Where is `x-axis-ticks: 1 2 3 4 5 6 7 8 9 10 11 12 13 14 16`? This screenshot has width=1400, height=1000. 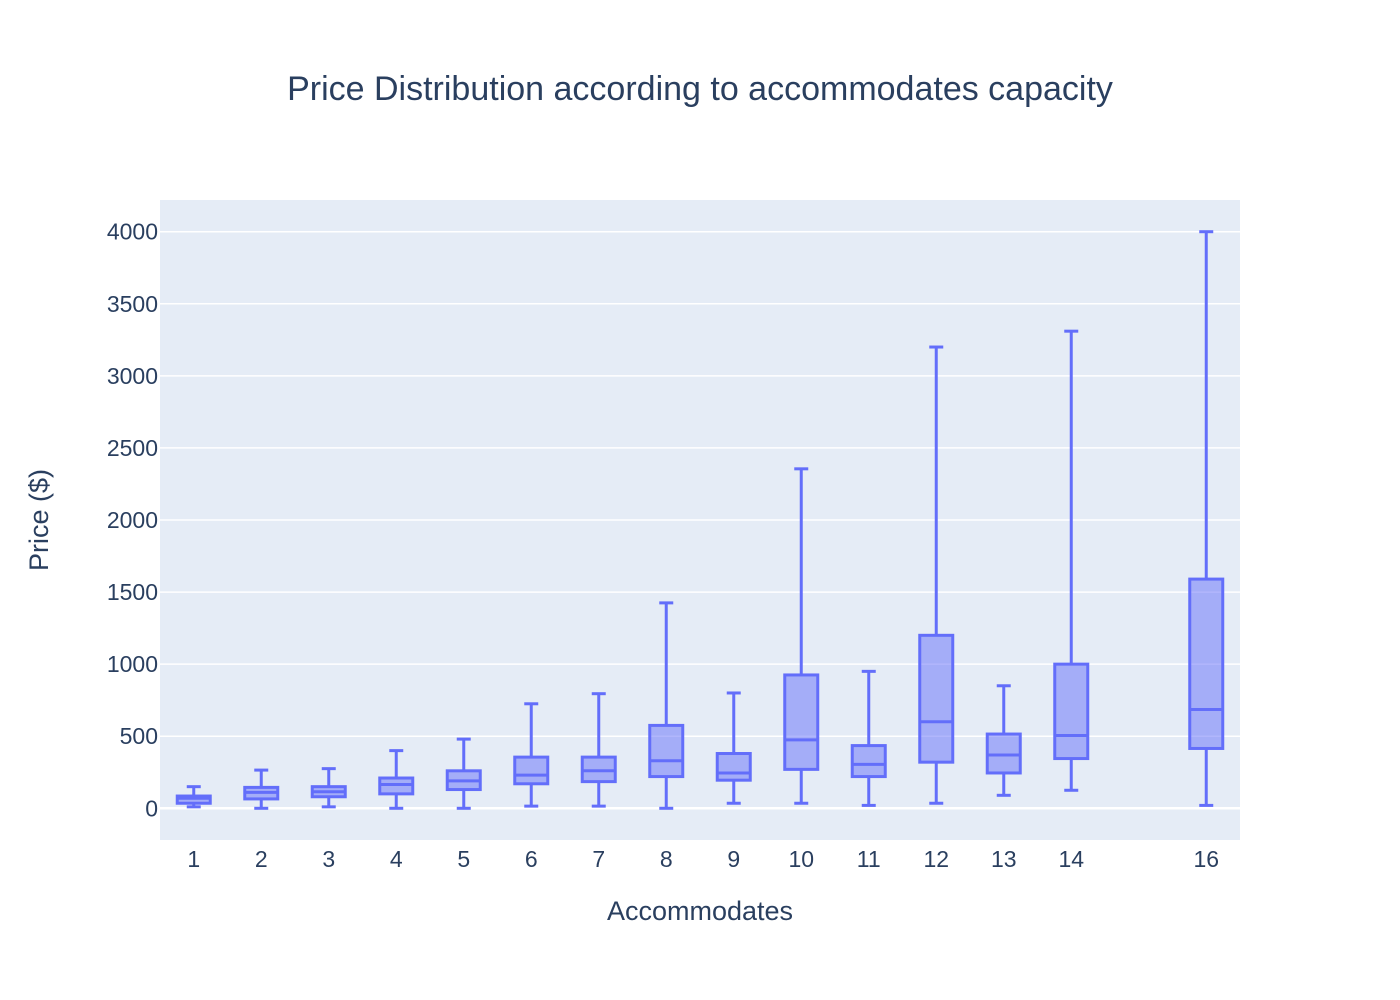
x-axis-ticks: 1 2 3 4 5 6 7 8 9 10 11 12 13 14 16 is located at coordinates (703, 859).